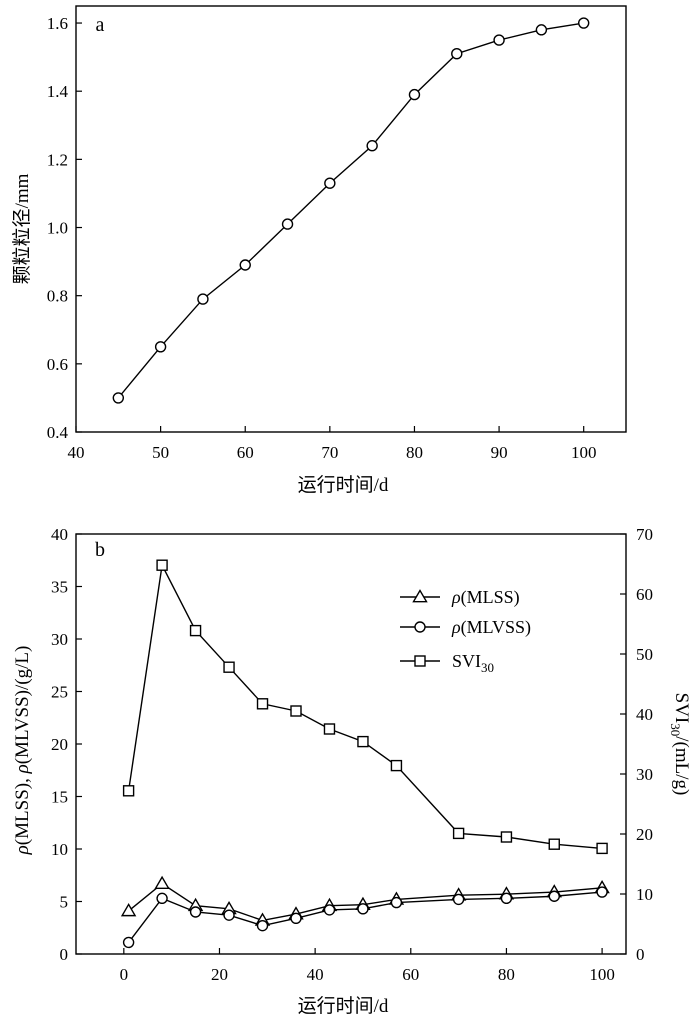 The width and height of the screenshot is (700, 1024). I want to click on legend-mlss-marker, so click(420, 596).